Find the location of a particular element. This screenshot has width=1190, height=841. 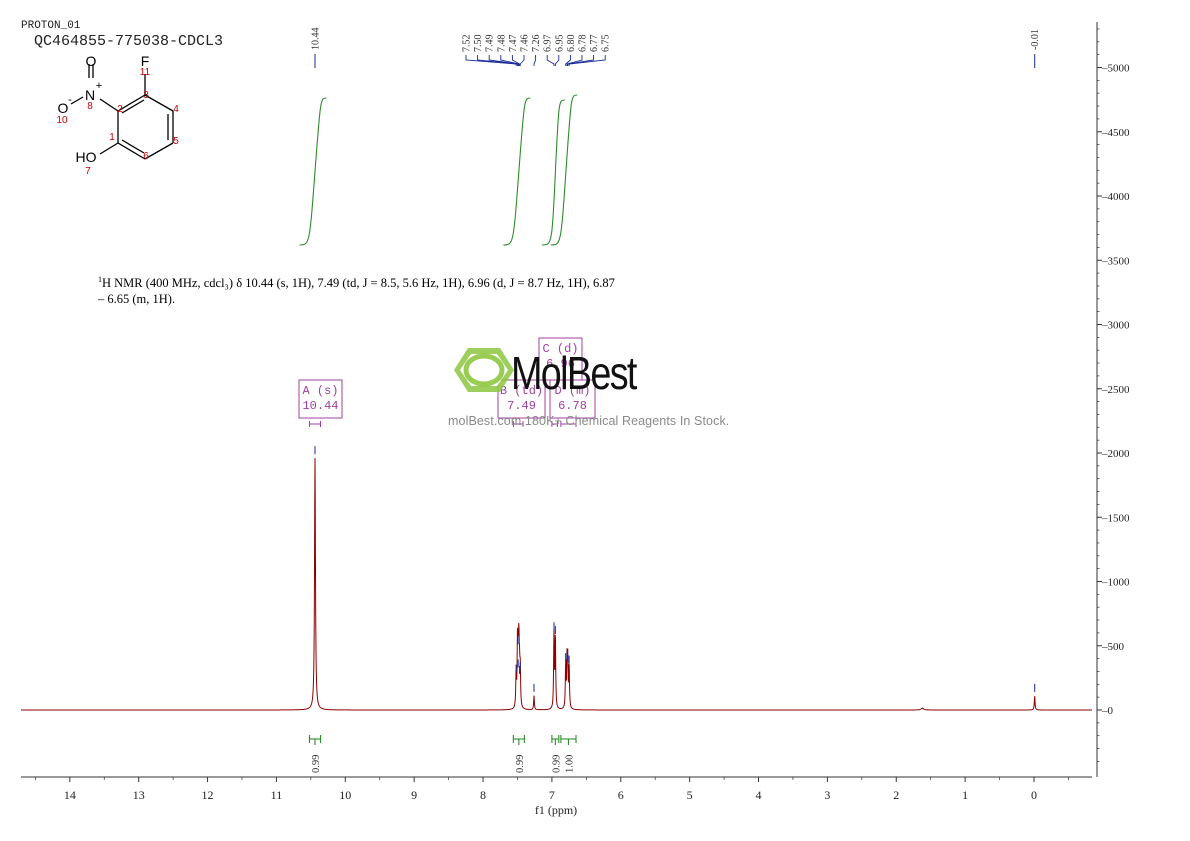

atom-nitrogen: N is located at coordinates (90, 95).